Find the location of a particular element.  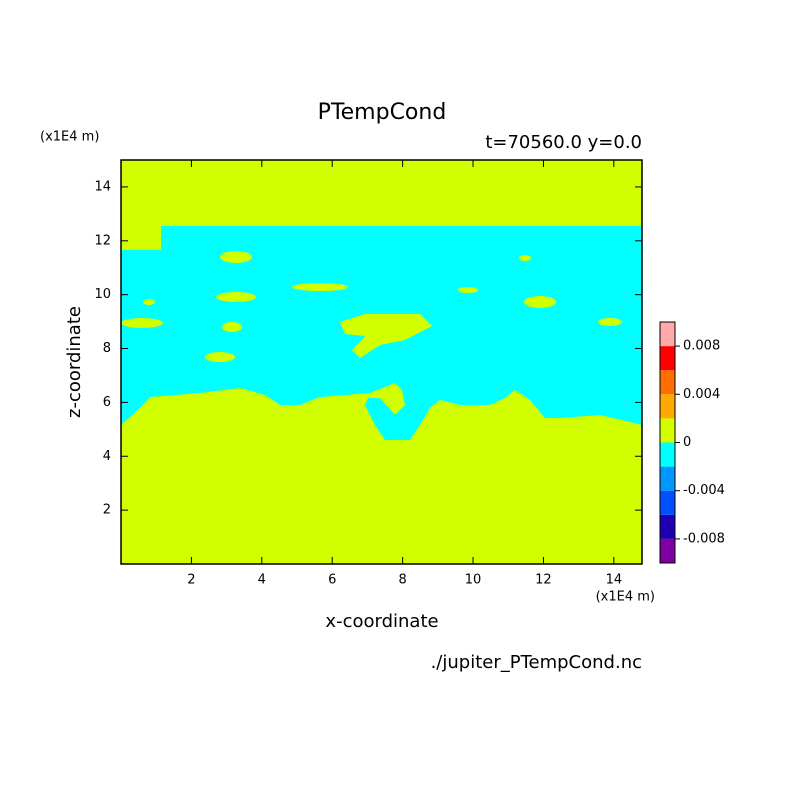

y-axis-label: z-coordinate is located at coordinates (74, 362).